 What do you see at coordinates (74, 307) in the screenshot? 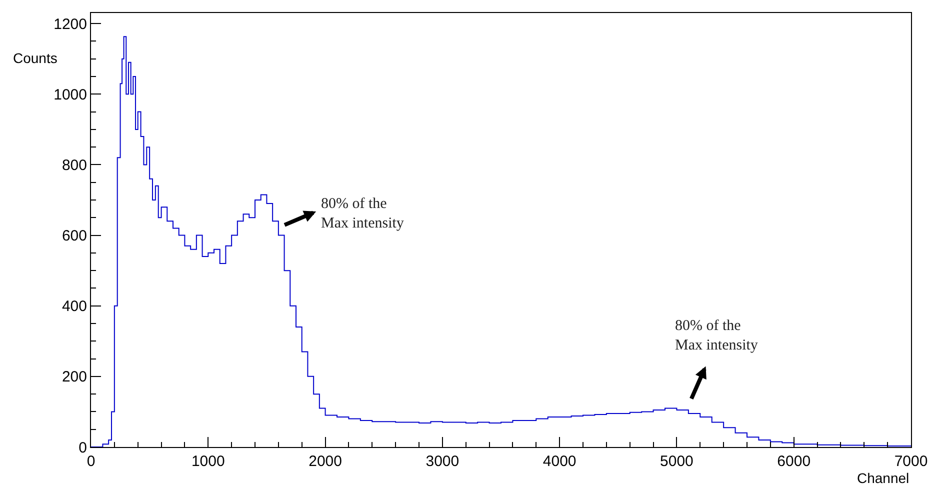
I see `y-tick-label: 400` at bounding box center [74, 307].